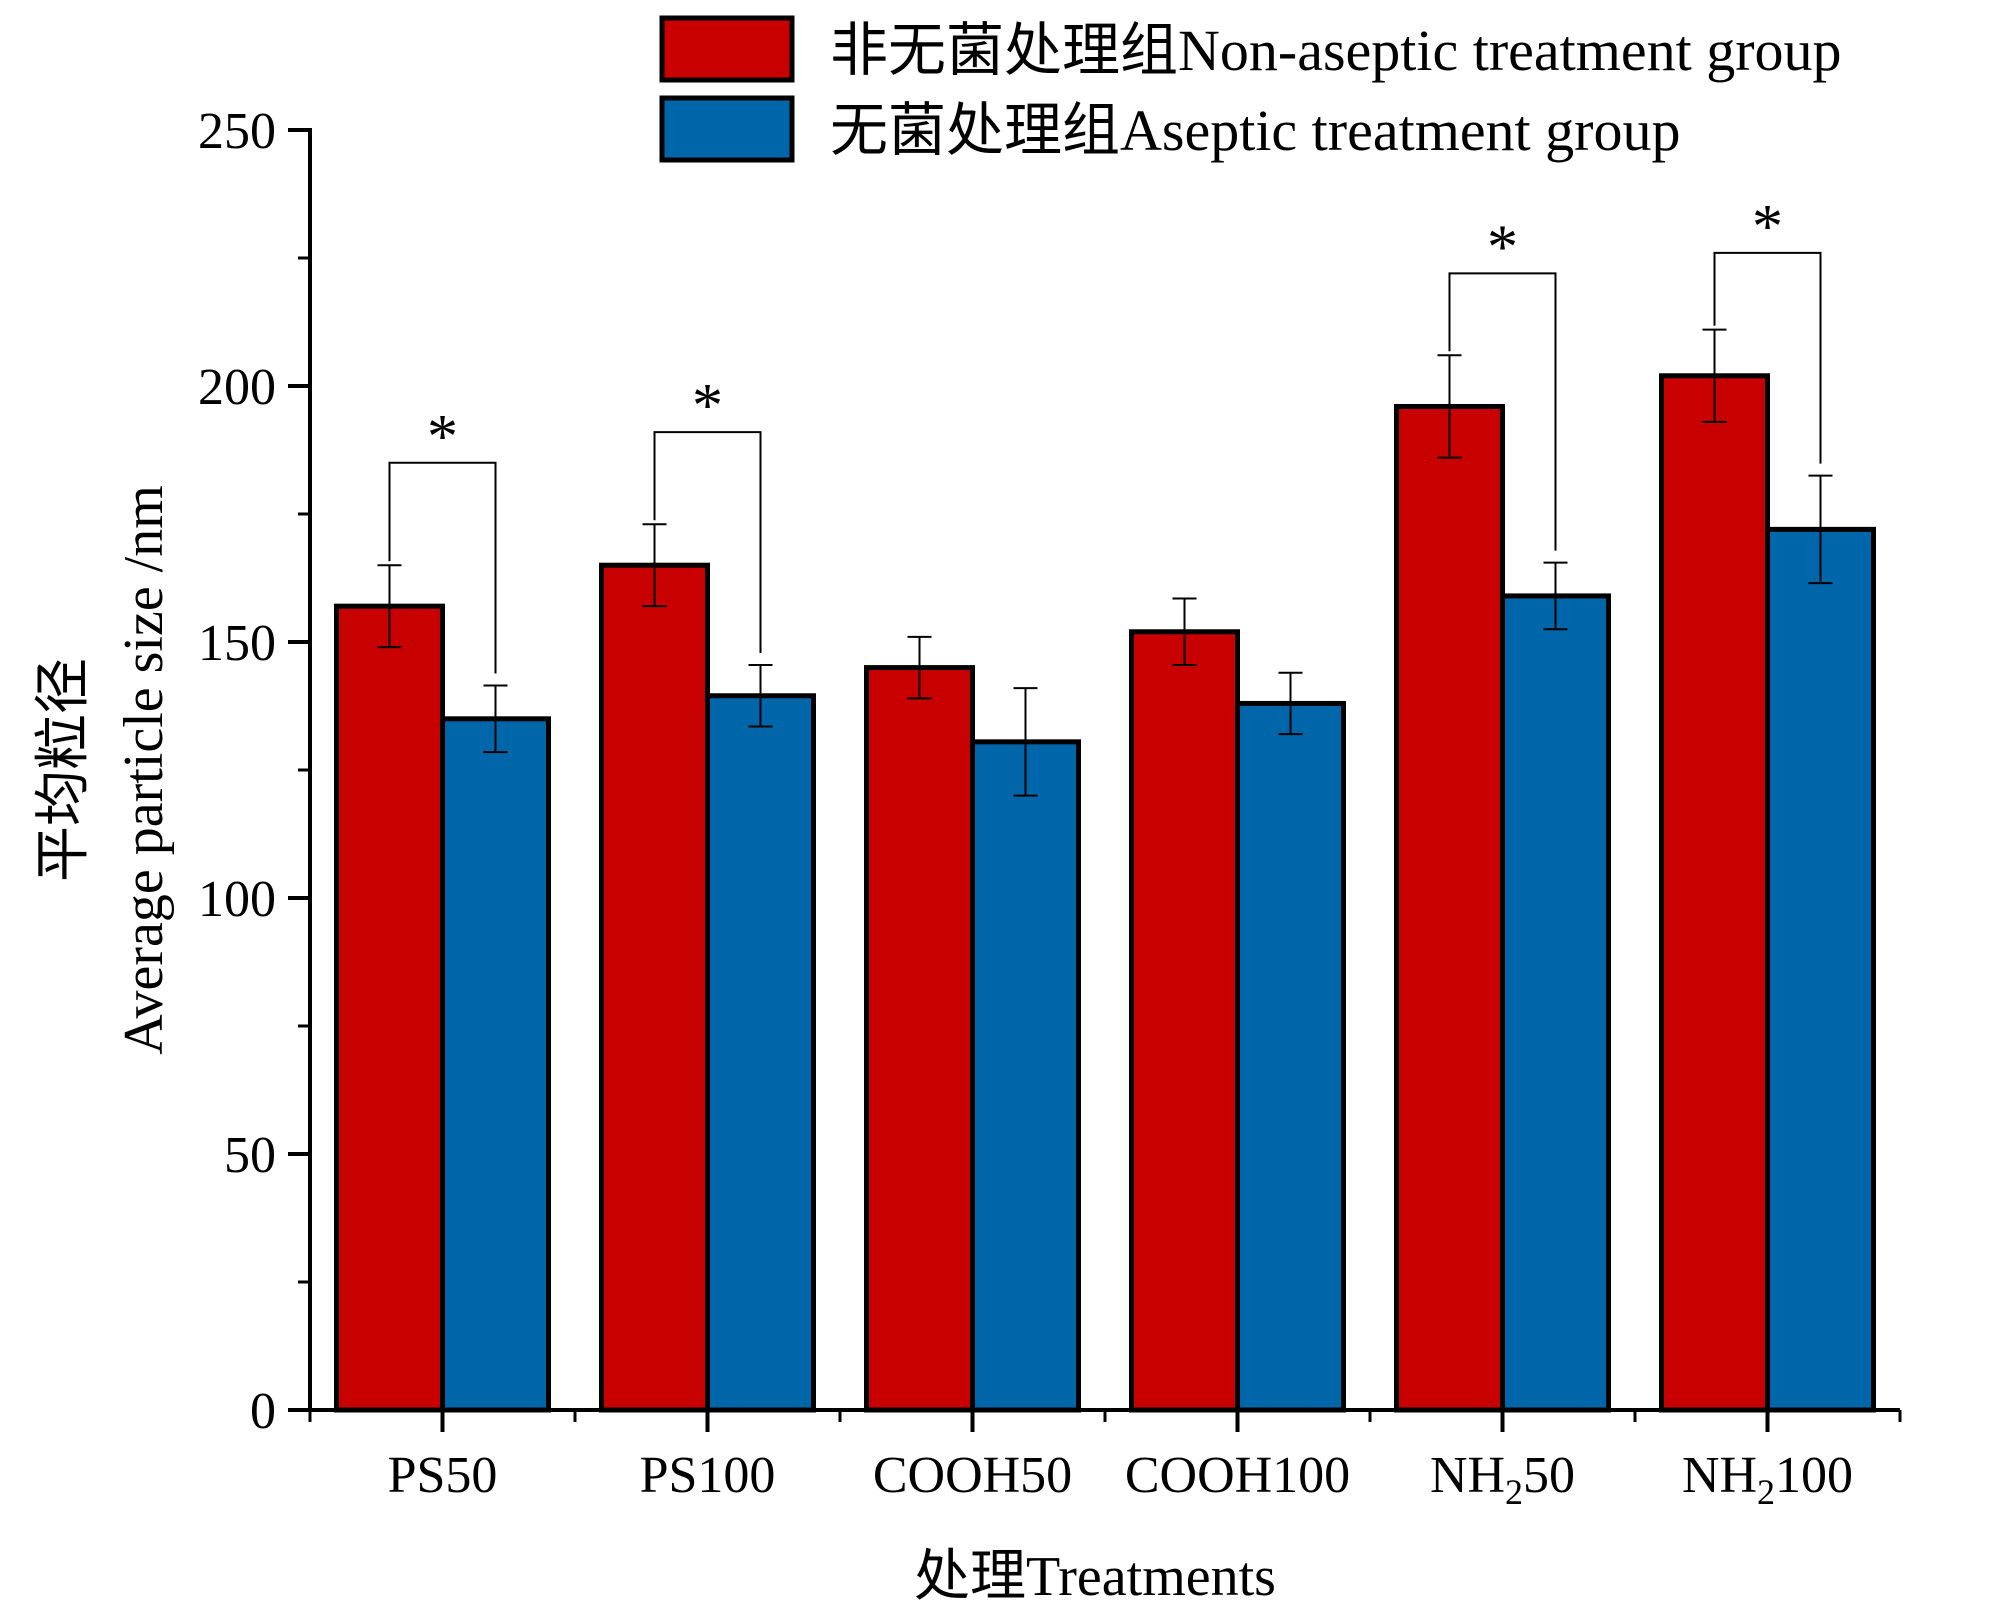 Image resolution: width=2000 pixels, height=1623 pixels. I want to click on significance-bracket-5: *, so click(1767, 328).